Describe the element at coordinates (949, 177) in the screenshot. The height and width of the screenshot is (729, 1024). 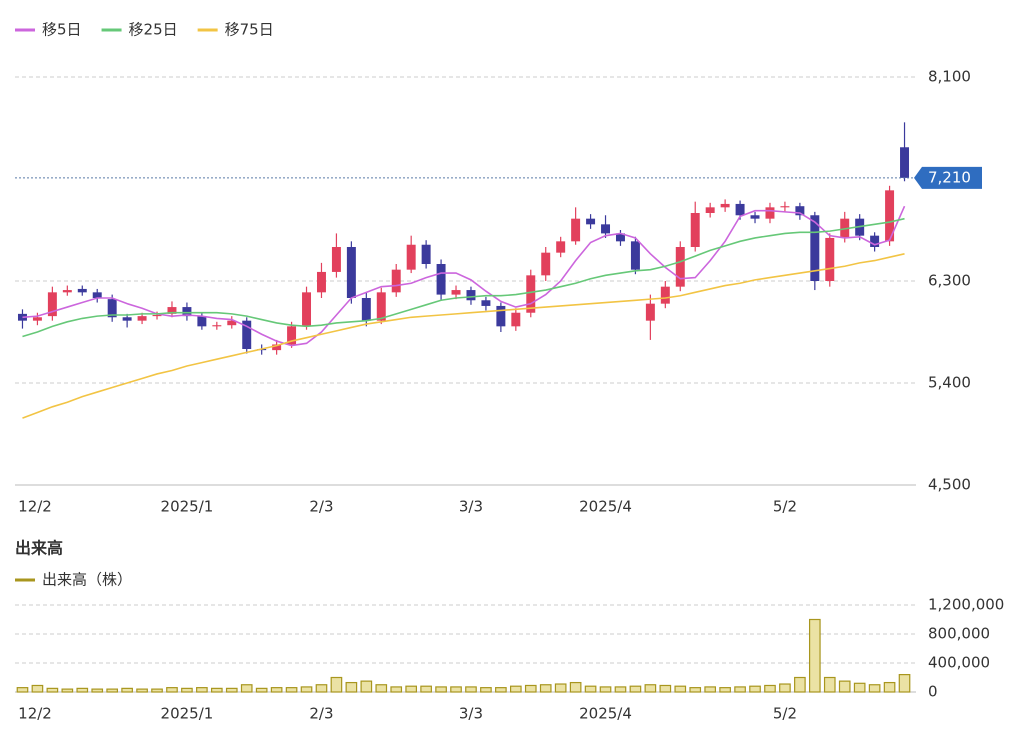
I see `last-price-label: 7,210` at that location.